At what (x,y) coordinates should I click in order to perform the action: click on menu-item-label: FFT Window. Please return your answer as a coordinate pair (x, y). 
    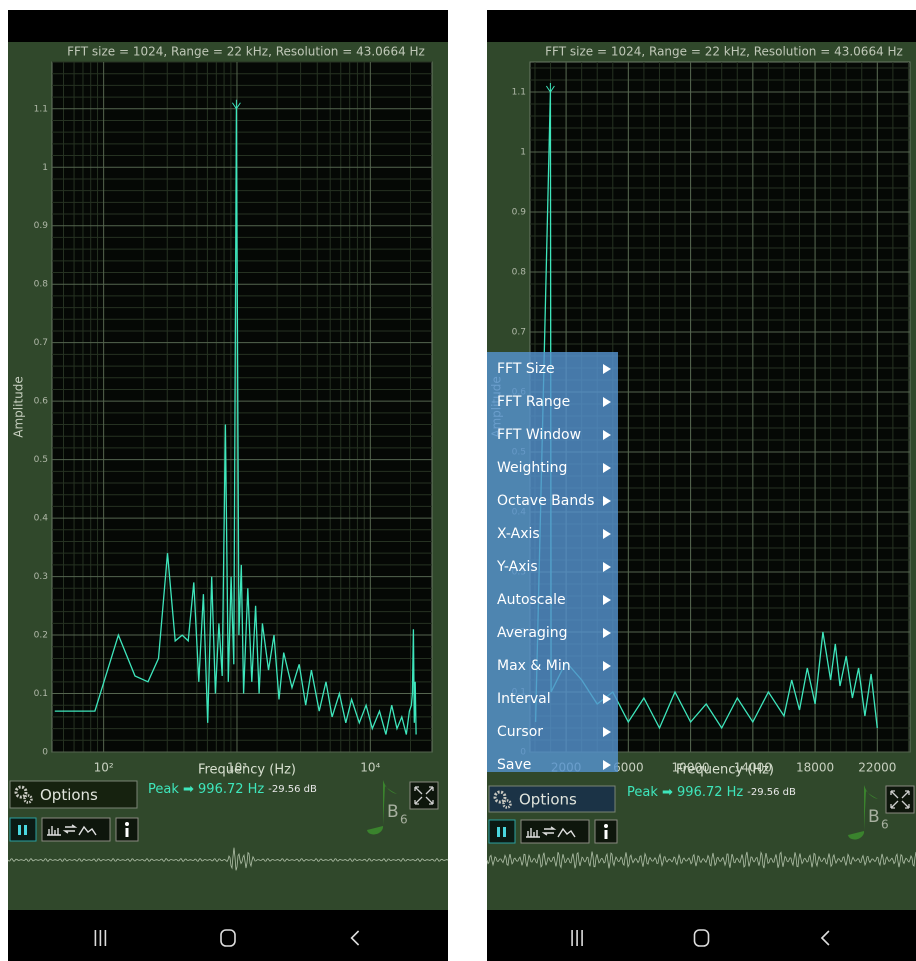
    Looking at the image, I should click on (539, 435).